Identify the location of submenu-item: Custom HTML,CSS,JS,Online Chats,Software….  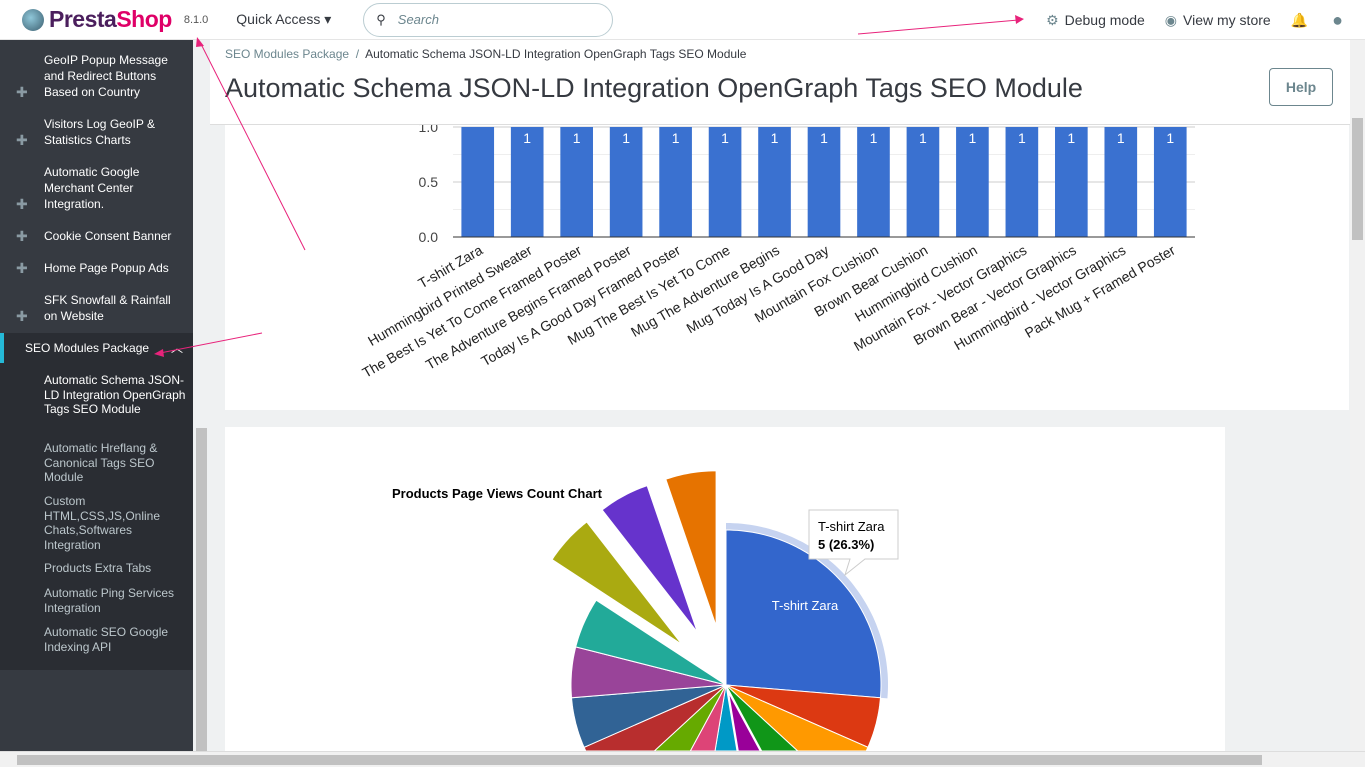
(102, 523).